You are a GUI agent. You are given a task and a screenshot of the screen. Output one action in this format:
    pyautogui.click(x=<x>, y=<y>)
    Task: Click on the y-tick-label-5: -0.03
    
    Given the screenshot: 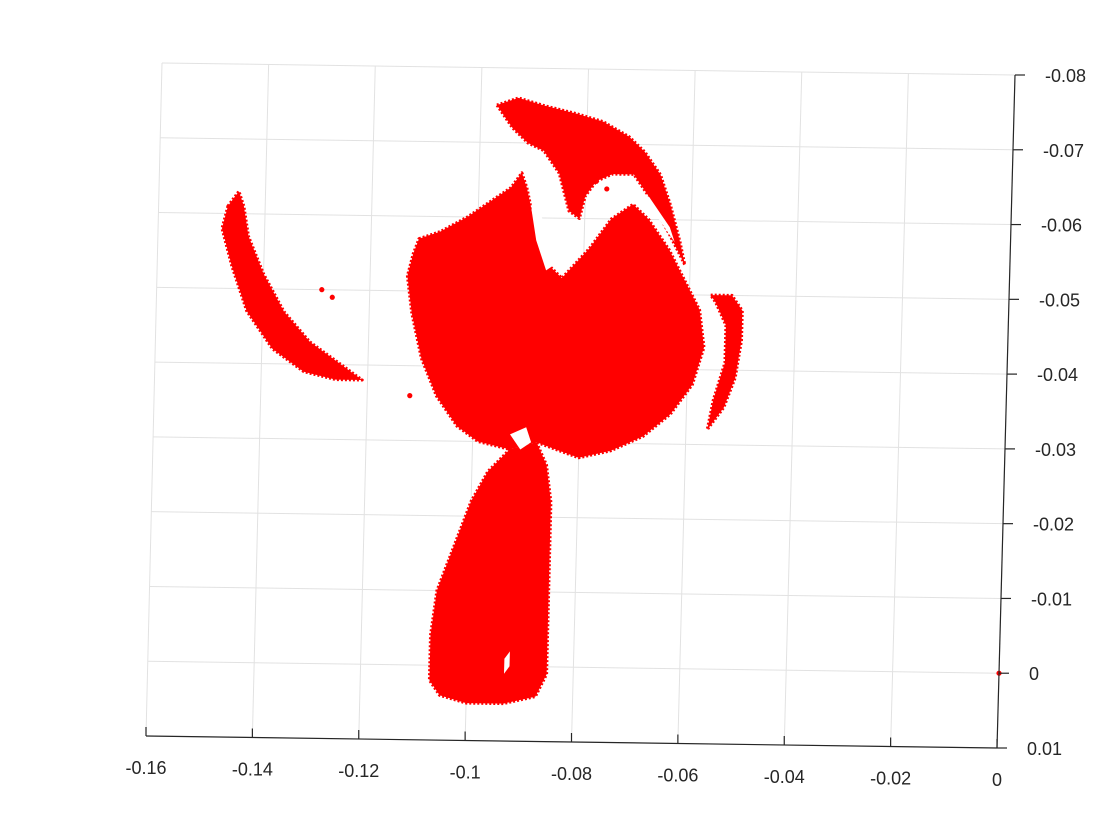 What is the action you would take?
    pyautogui.click(x=1055, y=450)
    